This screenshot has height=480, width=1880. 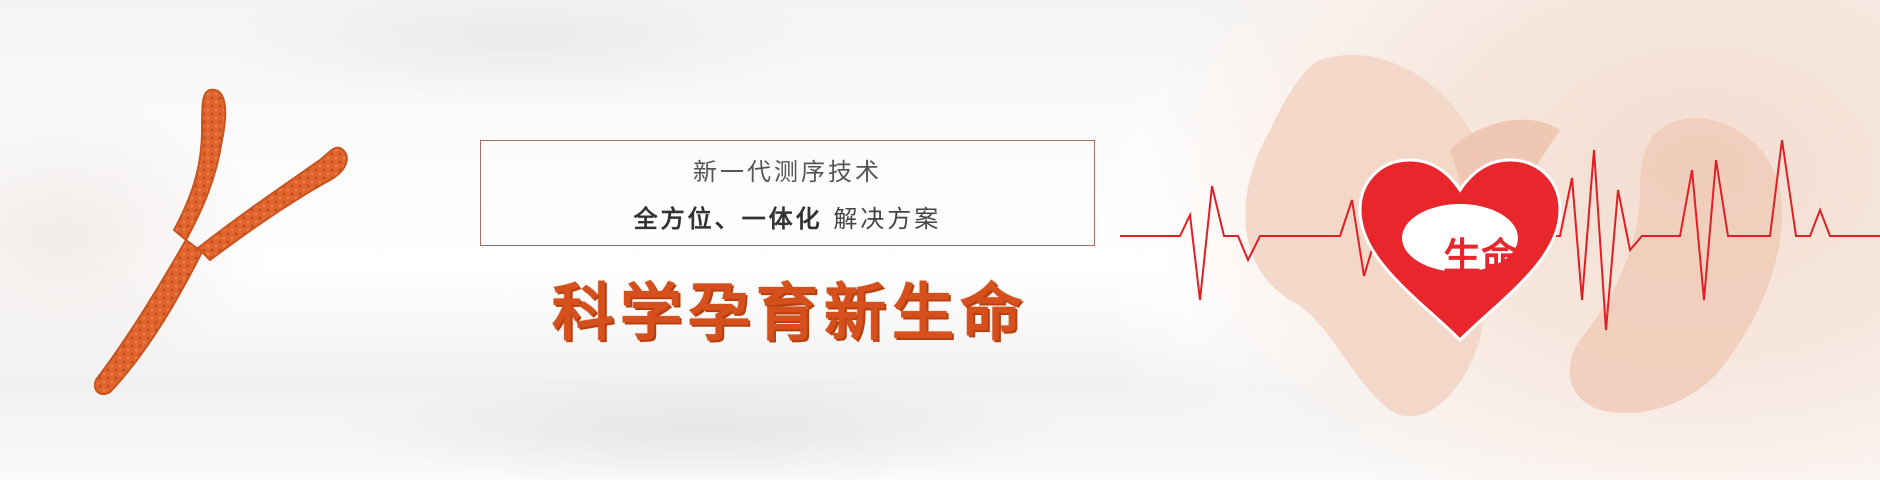 I want to click on slogan-heading: 科学孕育新生命, so click(x=789, y=312).